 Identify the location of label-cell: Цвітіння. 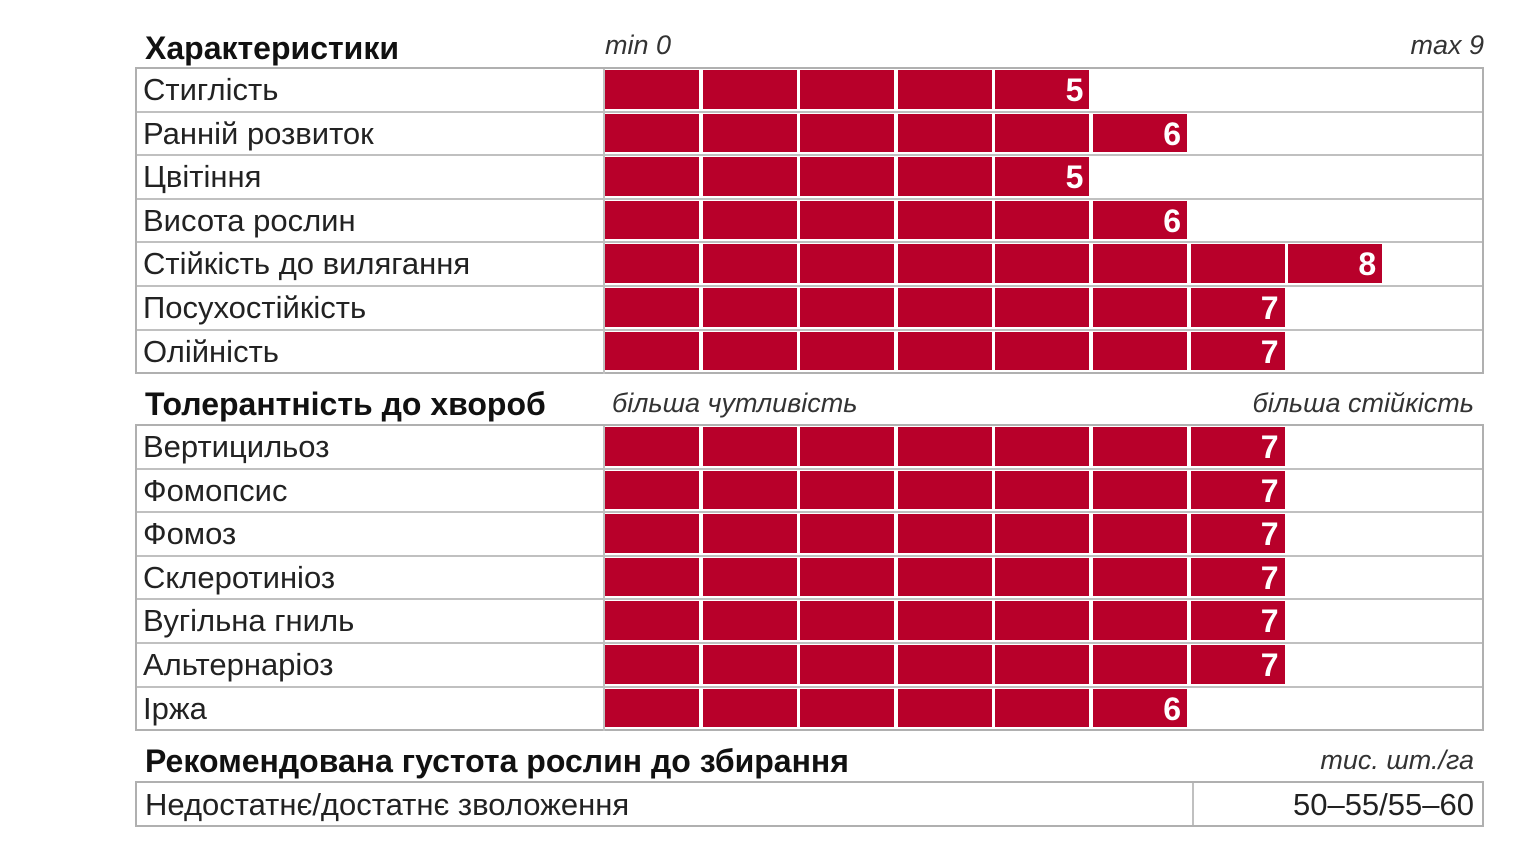
(371, 177).